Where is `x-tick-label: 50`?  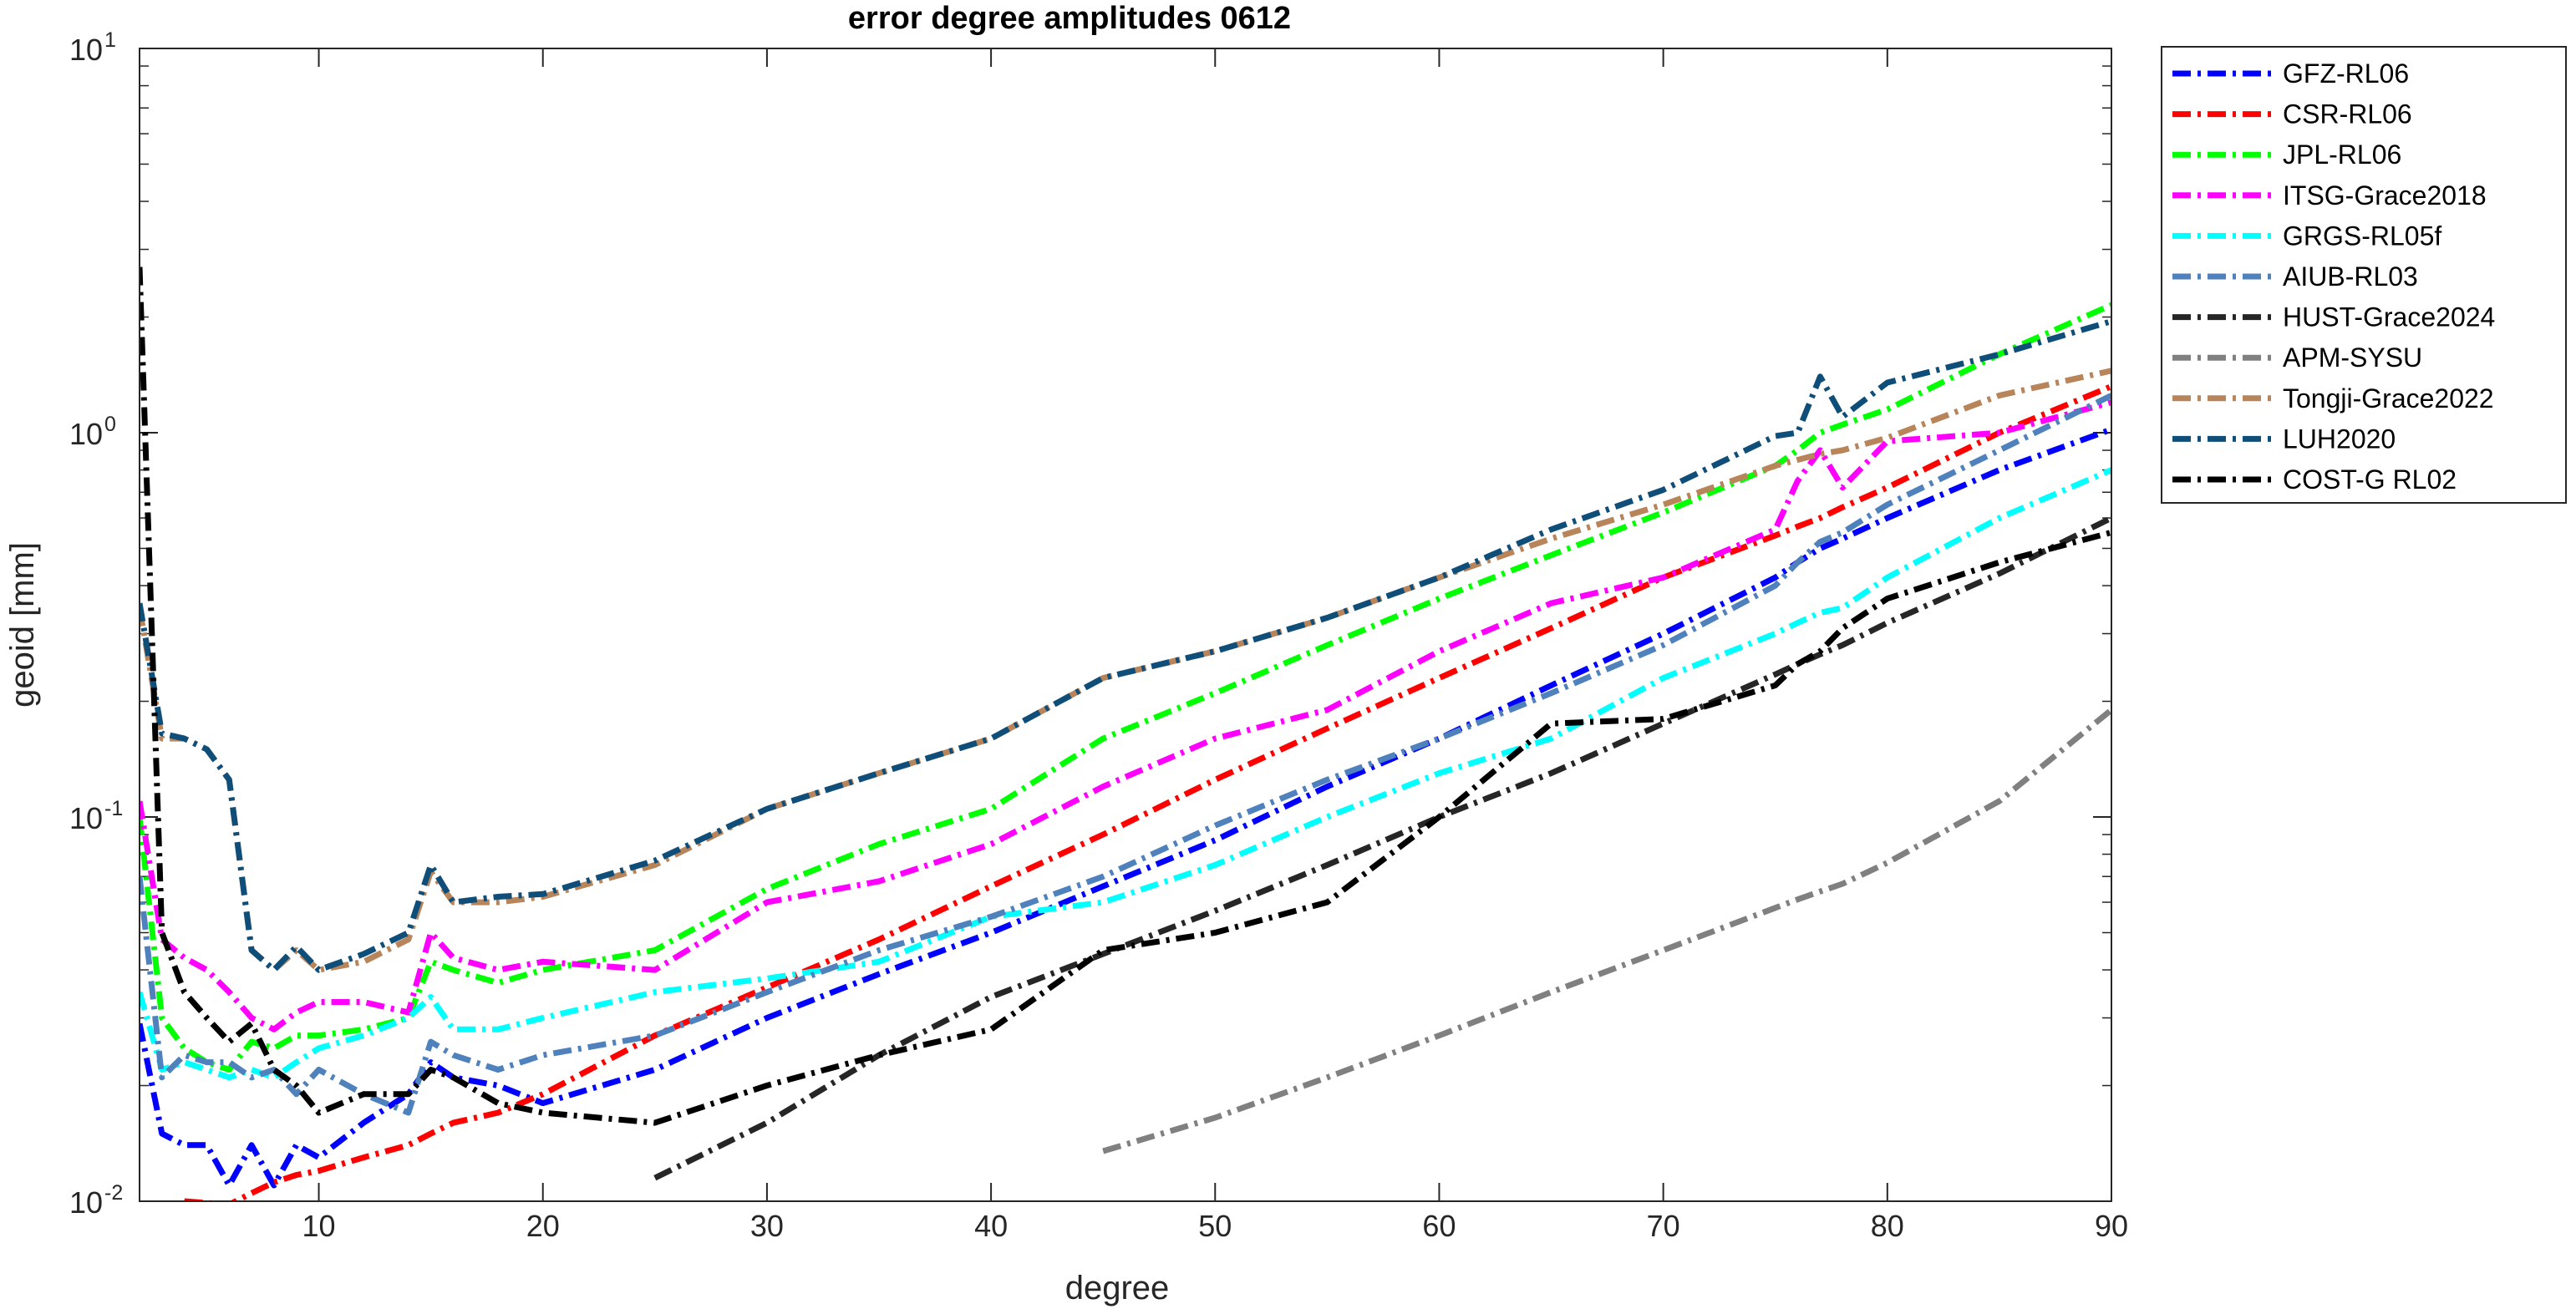
x-tick-label: 50 is located at coordinates (1215, 1226).